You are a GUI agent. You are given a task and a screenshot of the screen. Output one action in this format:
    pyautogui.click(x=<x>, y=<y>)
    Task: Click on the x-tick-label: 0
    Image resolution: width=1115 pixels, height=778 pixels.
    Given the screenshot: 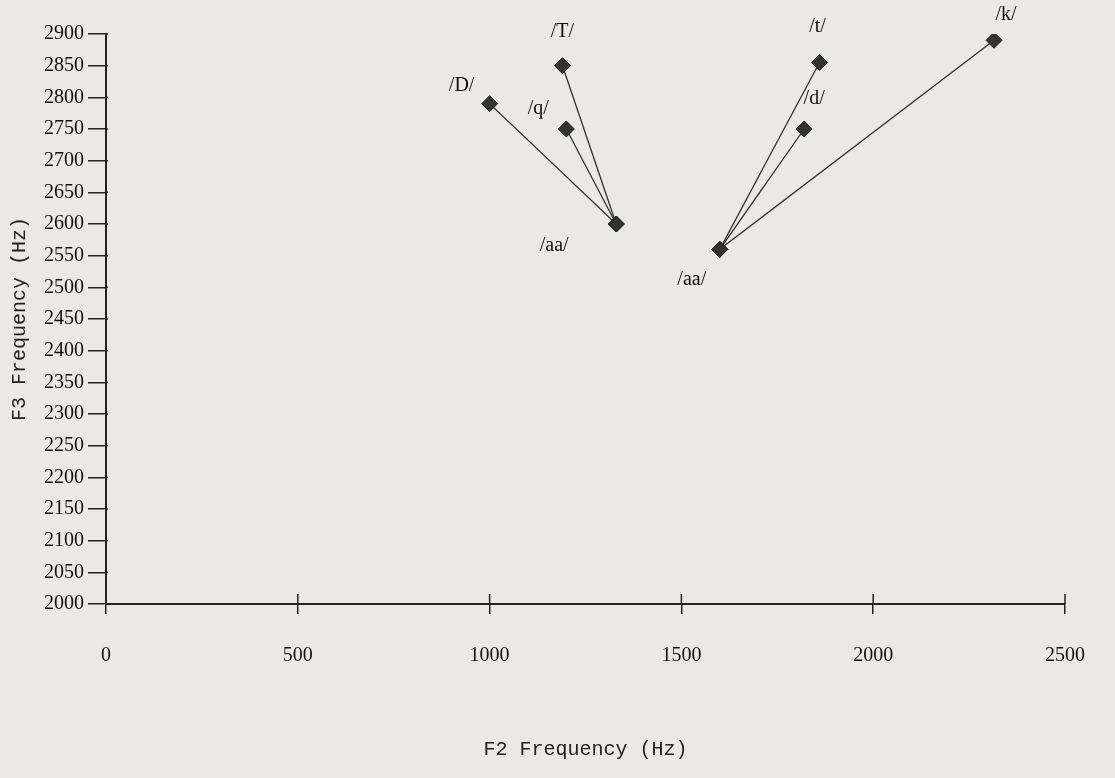 What is the action you would take?
    pyautogui.click(x=106, y=654)
    